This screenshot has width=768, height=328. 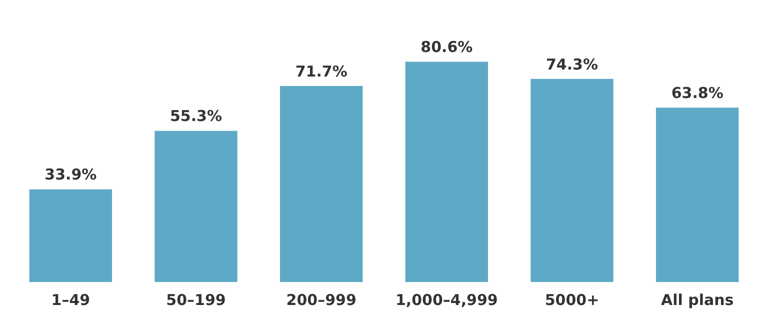 I want to click on x-tick-label: 1–49, so click(x=70, y=299).